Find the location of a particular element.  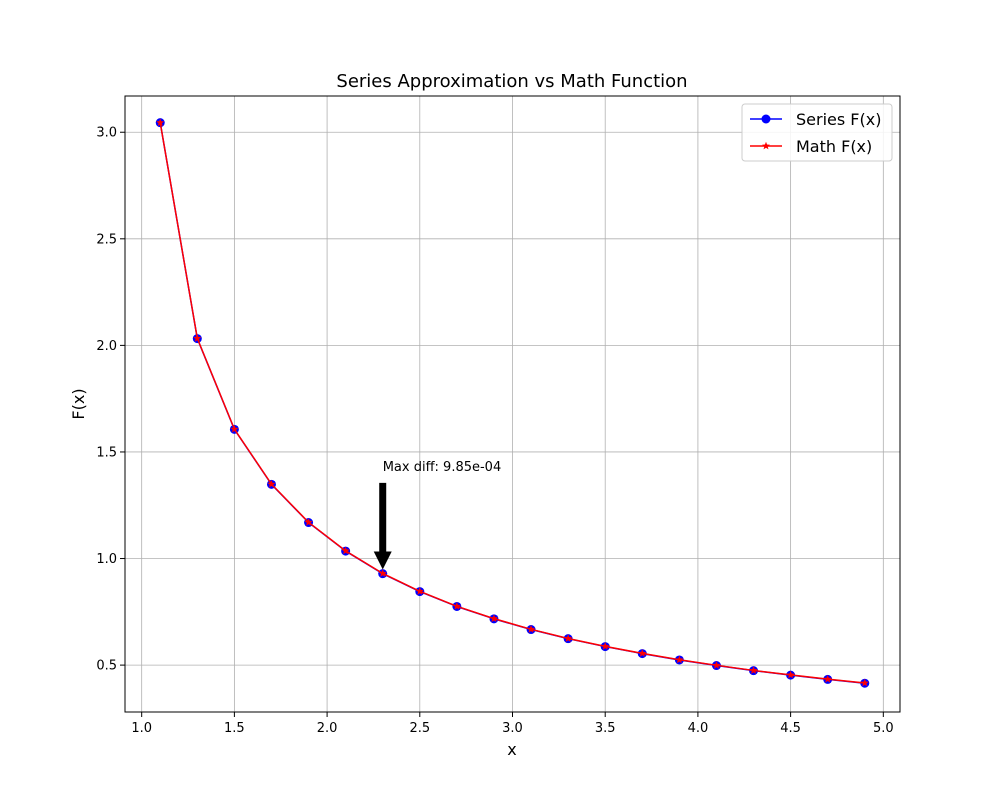

x-tick-label: 3.5 is located at coordinates (605, 728).